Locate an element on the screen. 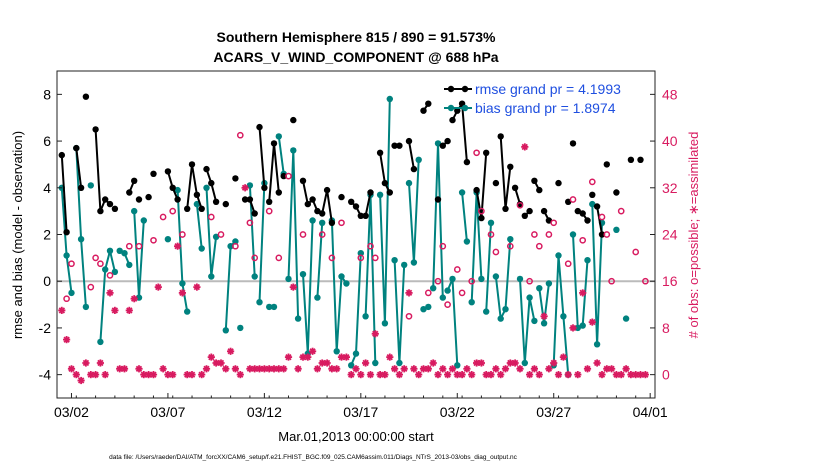 The height and width of the screenshot is (475, 830). bias-line-segment is located at coordinates (320, 260).